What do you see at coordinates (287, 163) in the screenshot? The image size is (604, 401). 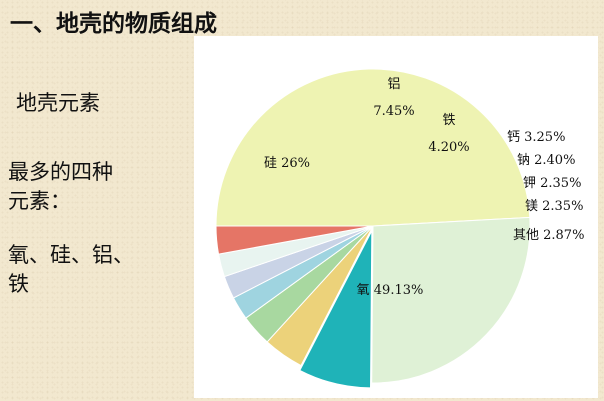 I see `slice-label-1: 硅 26%` at bounding box center [287, 163].